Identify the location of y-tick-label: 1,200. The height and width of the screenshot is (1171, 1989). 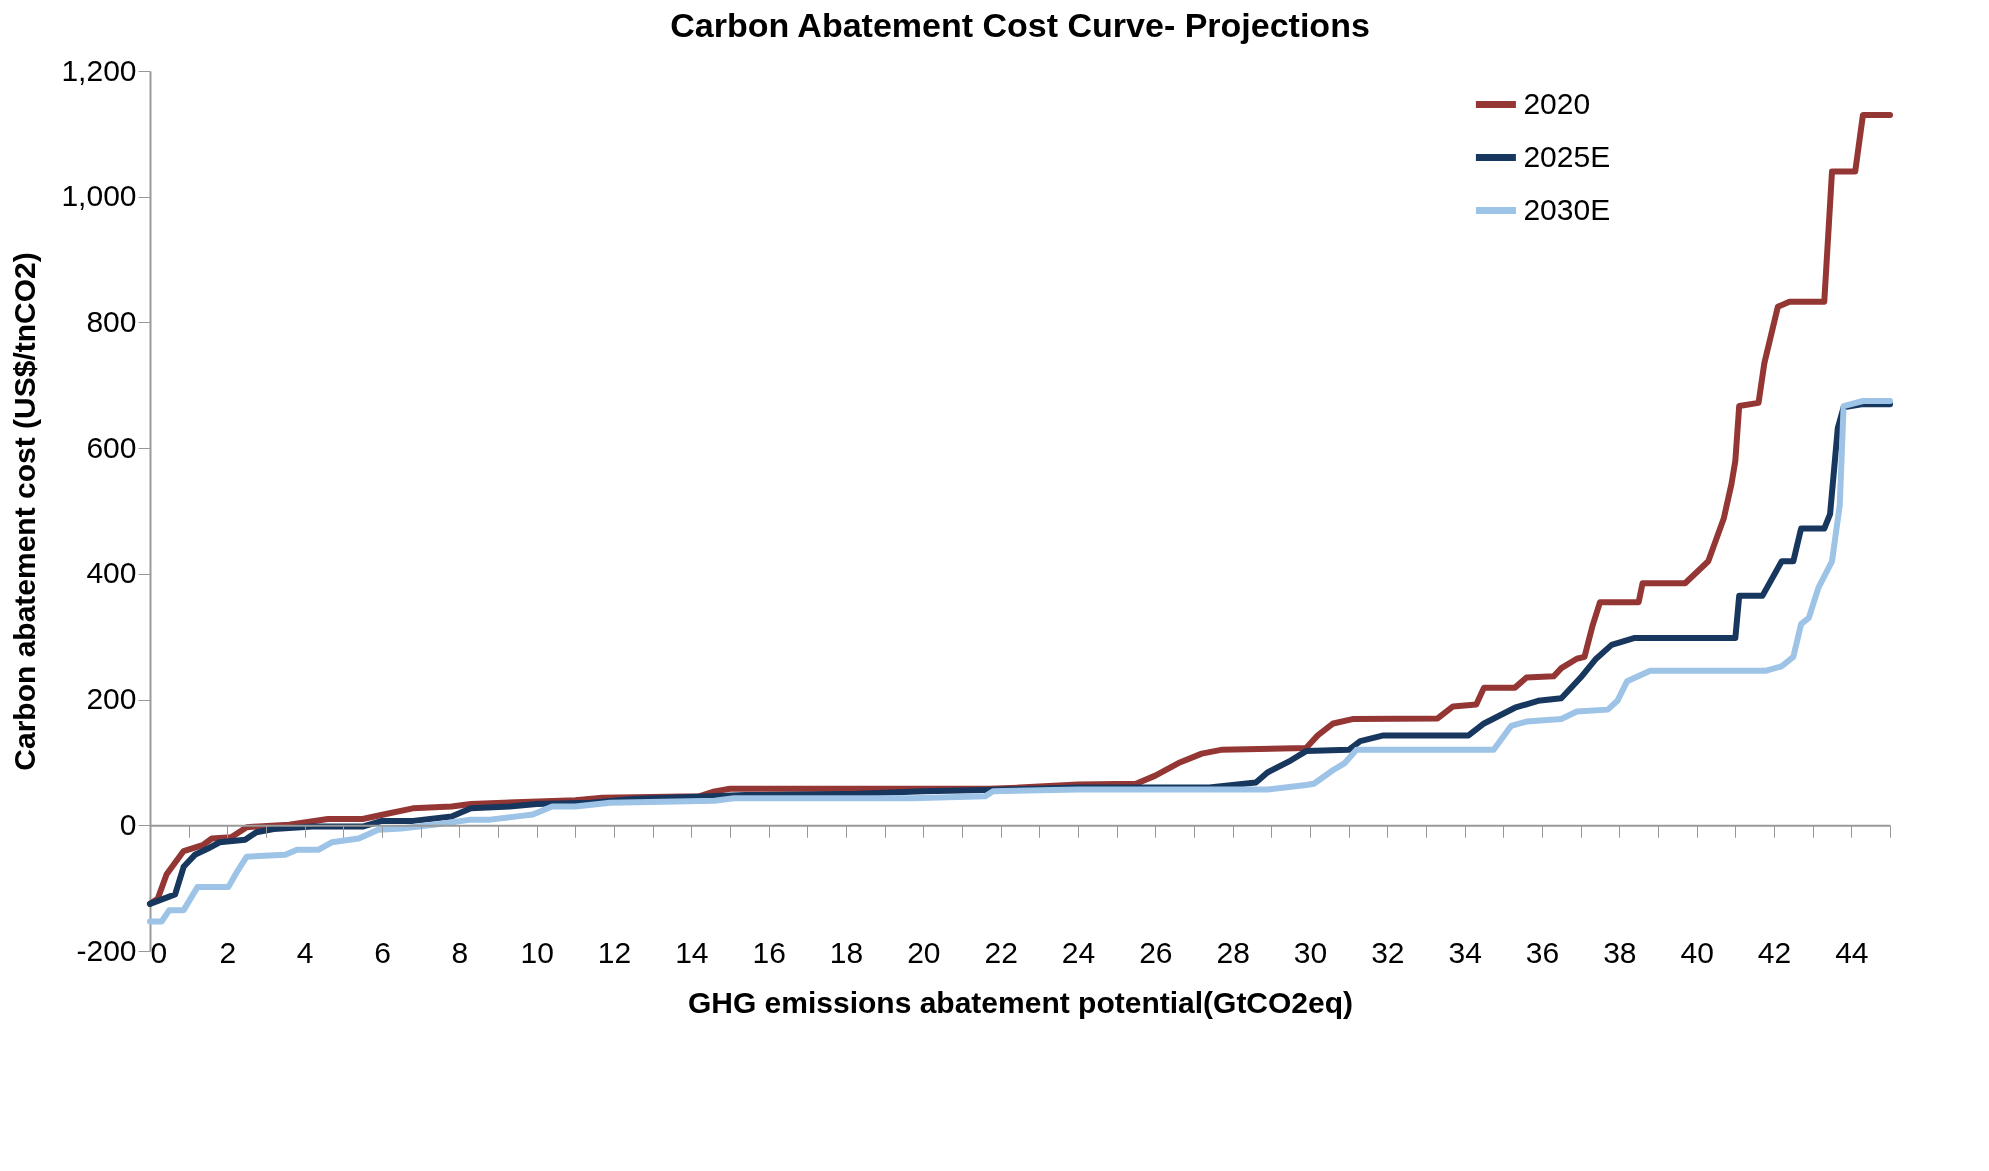
(99, 70).